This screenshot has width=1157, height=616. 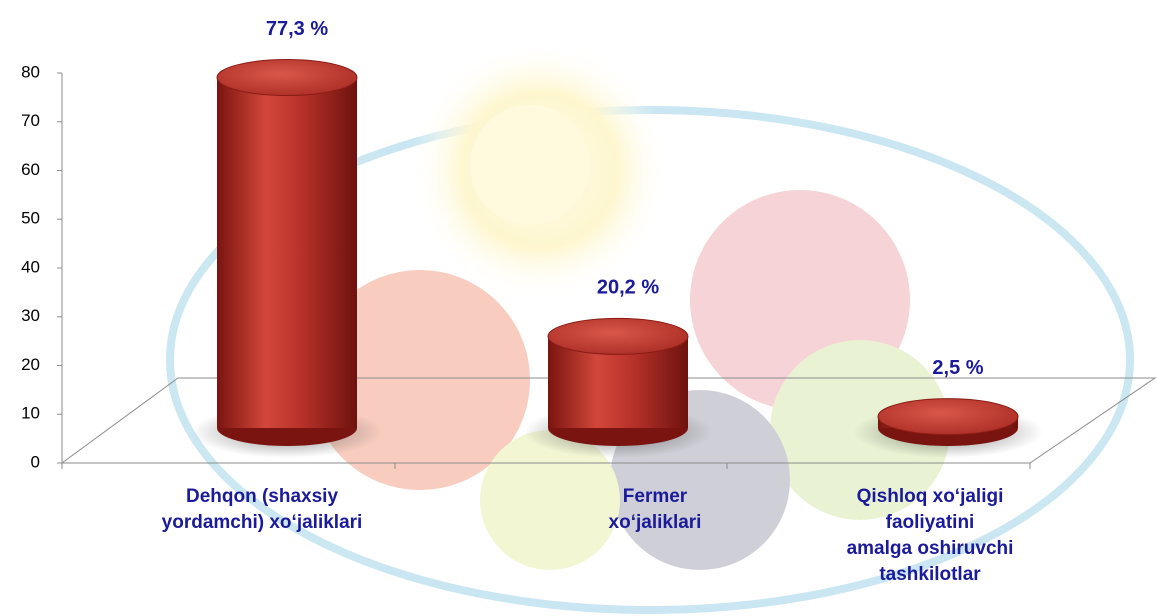 I want to click on y-tick-label: 70, so click(x=30, y=120).